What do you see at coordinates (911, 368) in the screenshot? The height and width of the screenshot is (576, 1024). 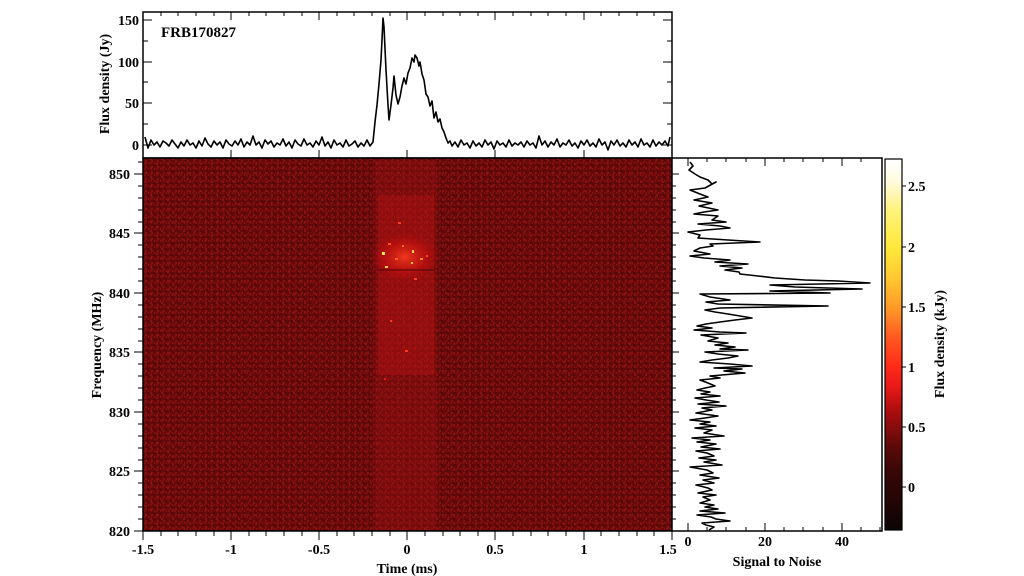 I see `cbtick-1: 1` at bounding box center [911, 368].